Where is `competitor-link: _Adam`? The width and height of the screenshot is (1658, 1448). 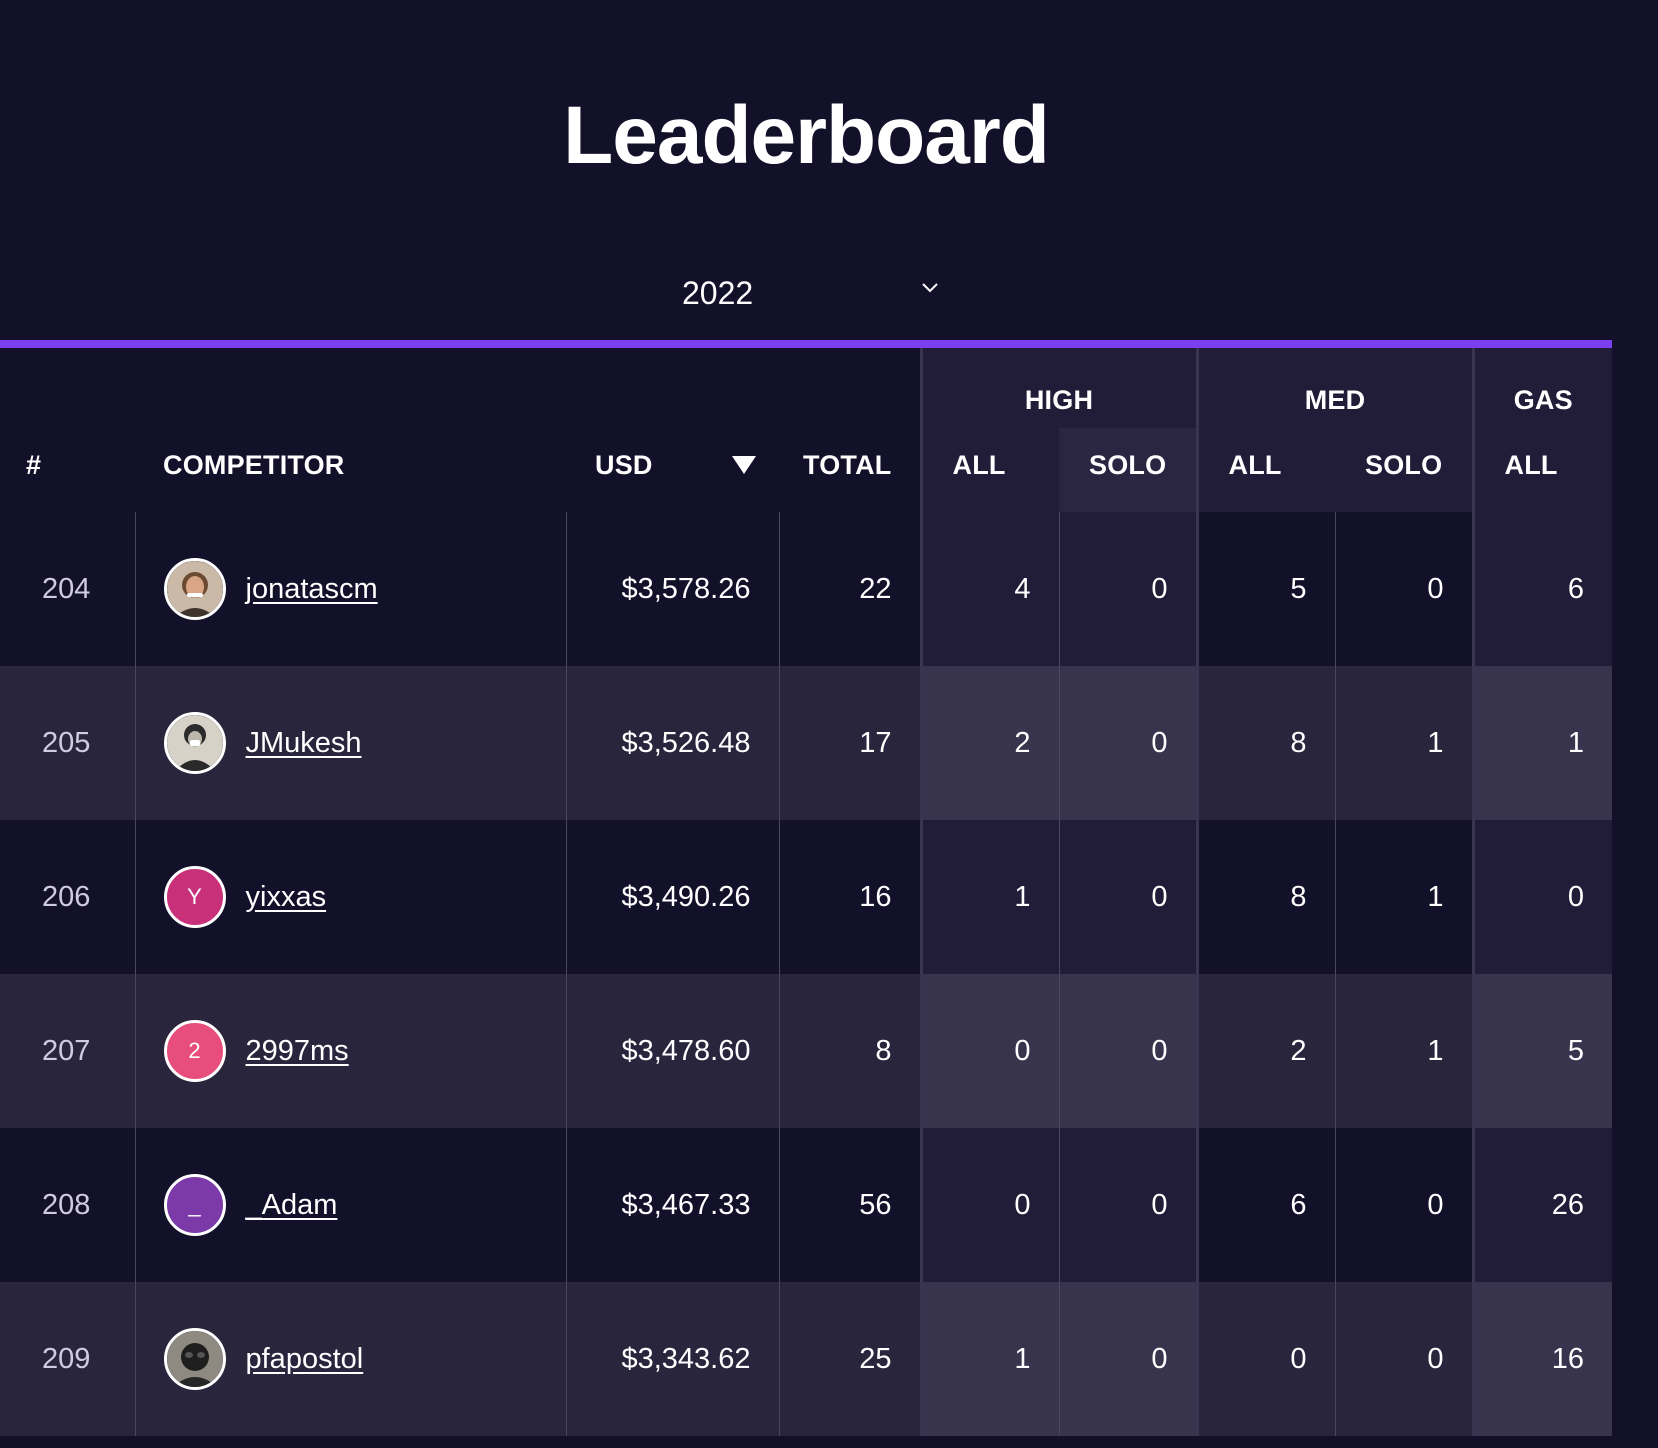
competitor-link: _Adam is located at coordinates (291, 1204).